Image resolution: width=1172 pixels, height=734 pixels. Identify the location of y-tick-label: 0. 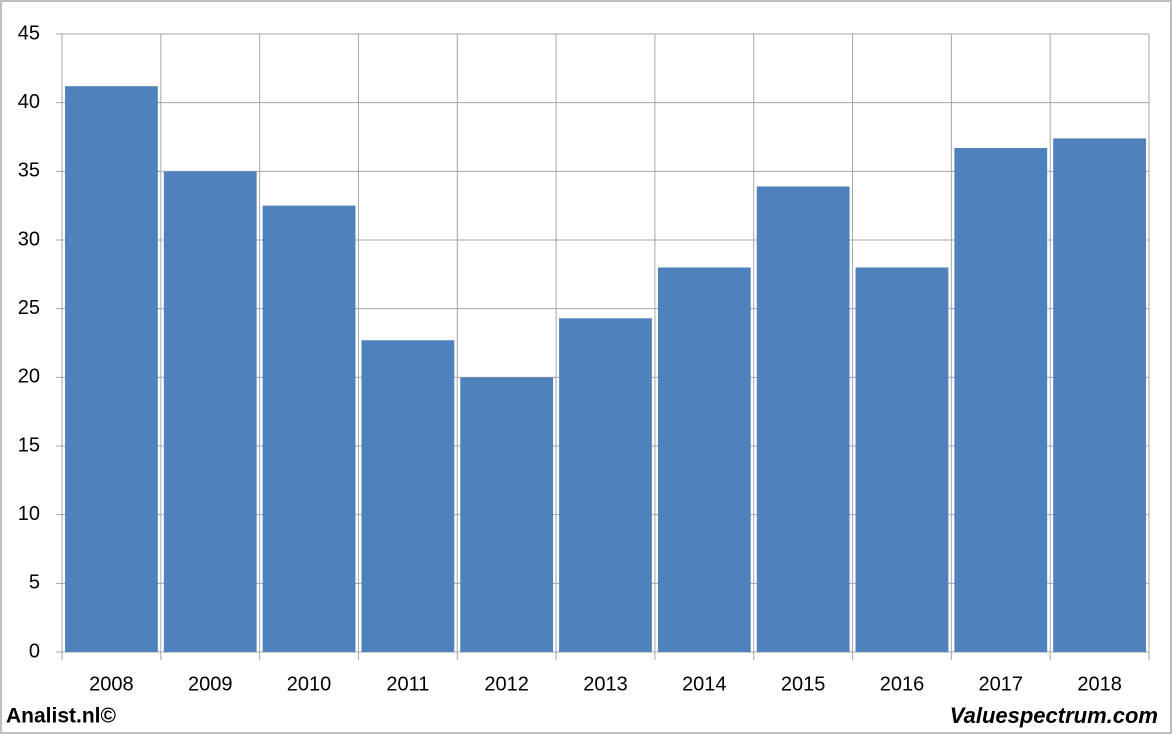
(34, 651).